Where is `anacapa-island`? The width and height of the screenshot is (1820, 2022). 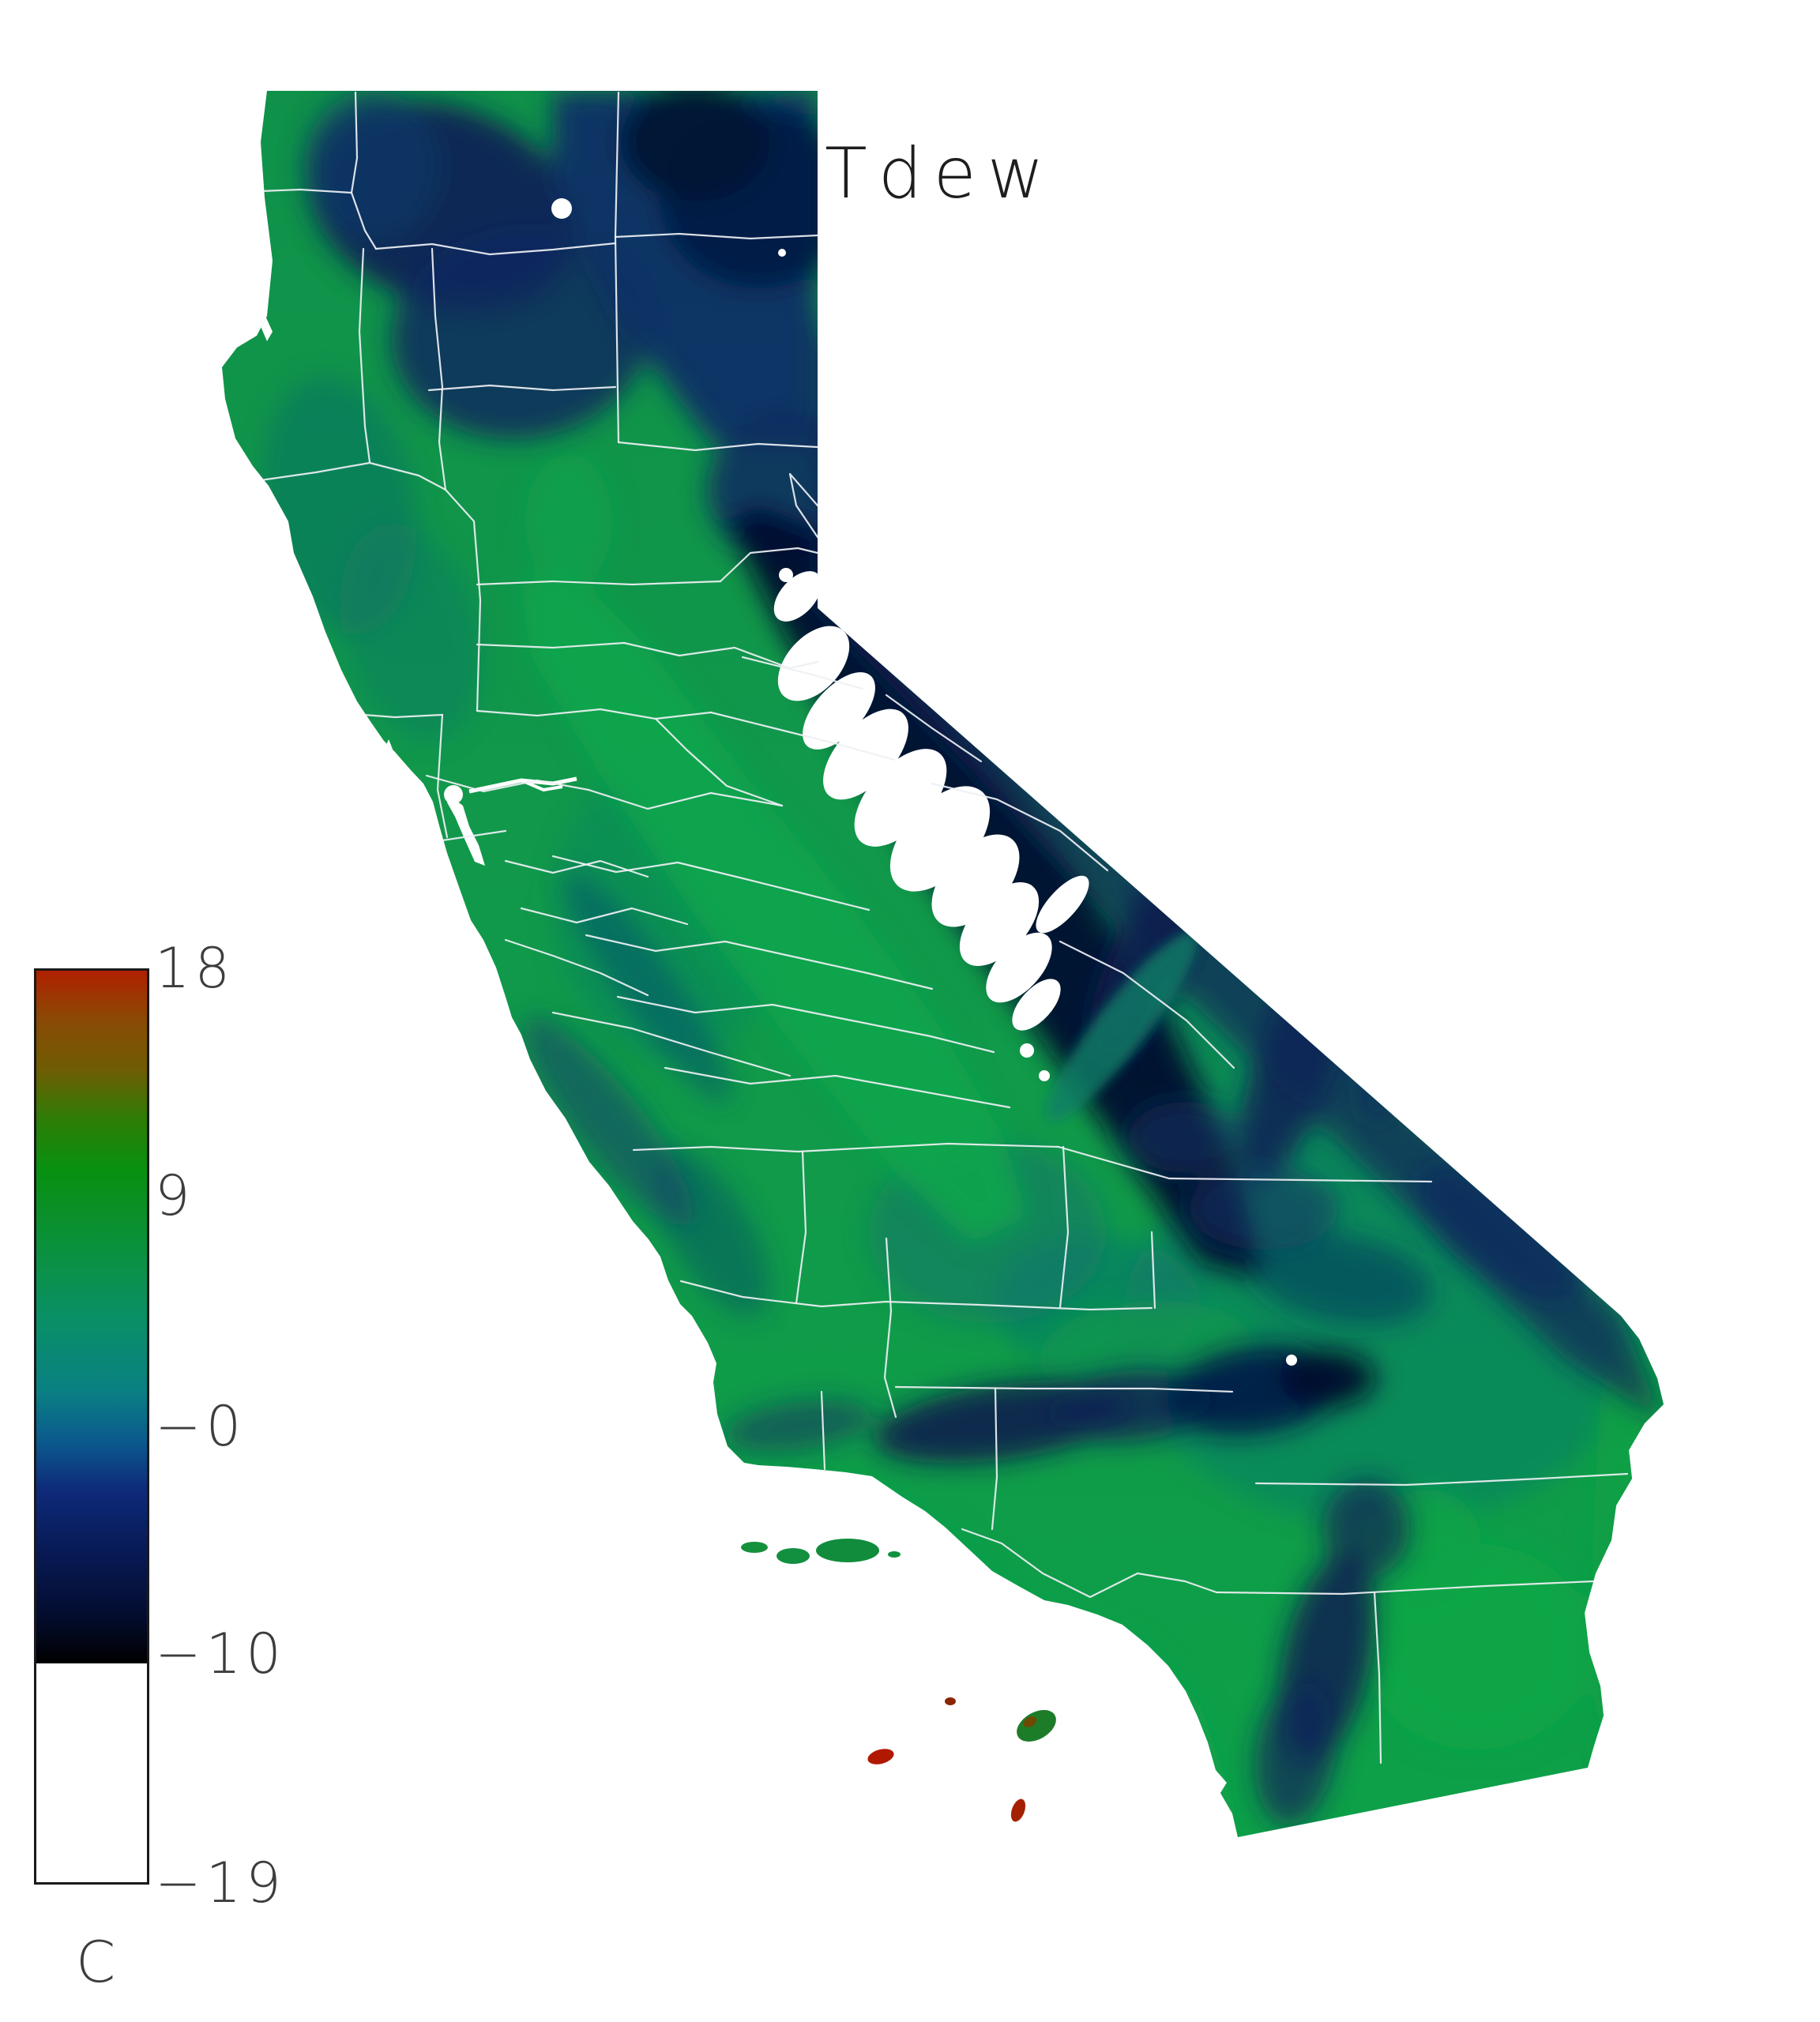
anacapa-island is located at coordinates (894, 1554).